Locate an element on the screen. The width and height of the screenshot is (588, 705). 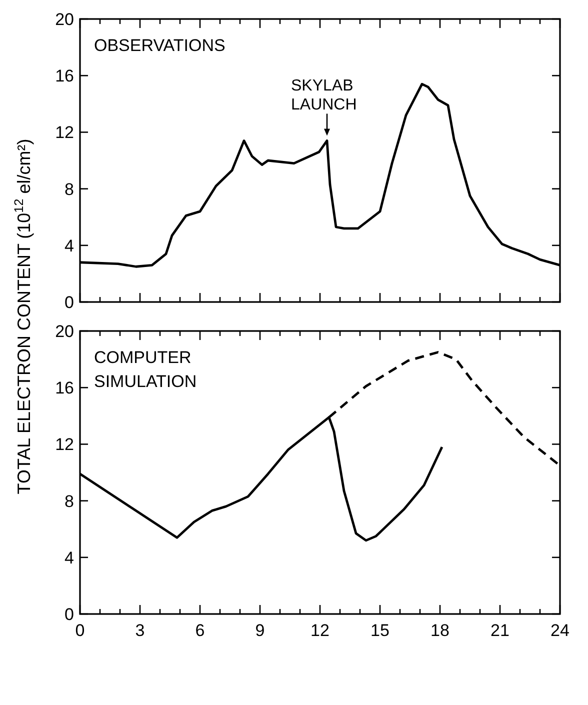
x-tick-label: 3 is located at coordinates (140, 630).